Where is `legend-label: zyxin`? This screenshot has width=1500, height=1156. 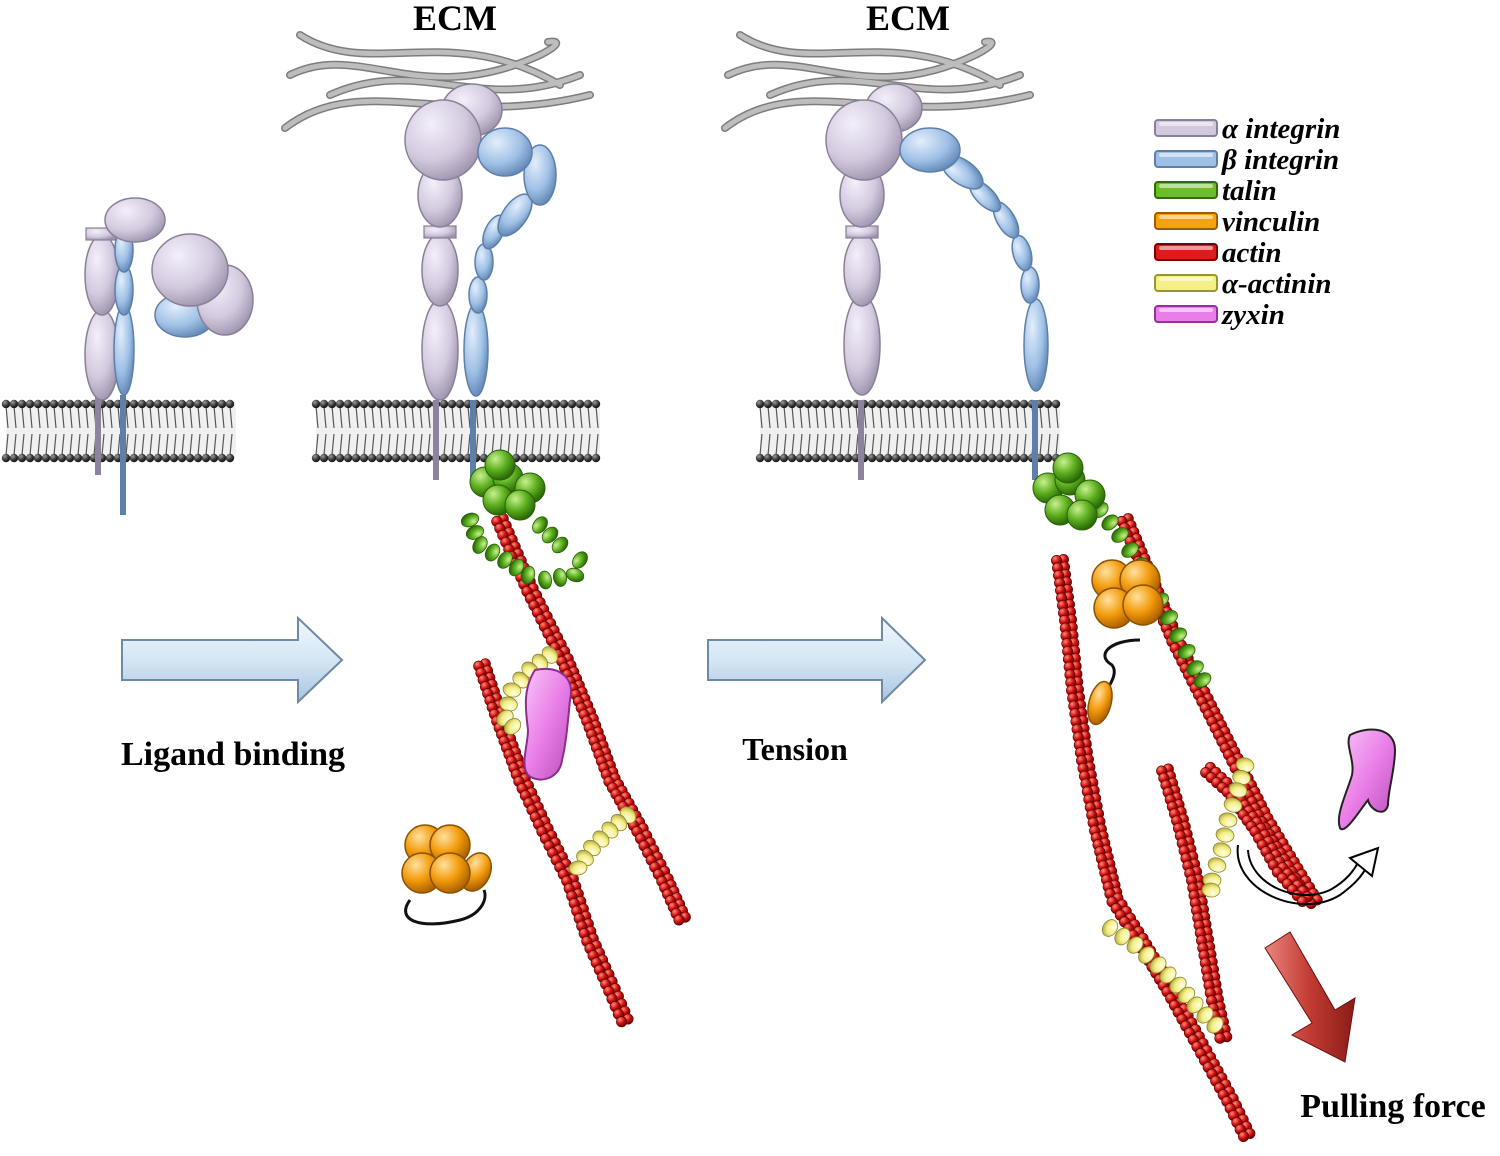
legend-label: zyxin is located at coordinates (1253, 315).